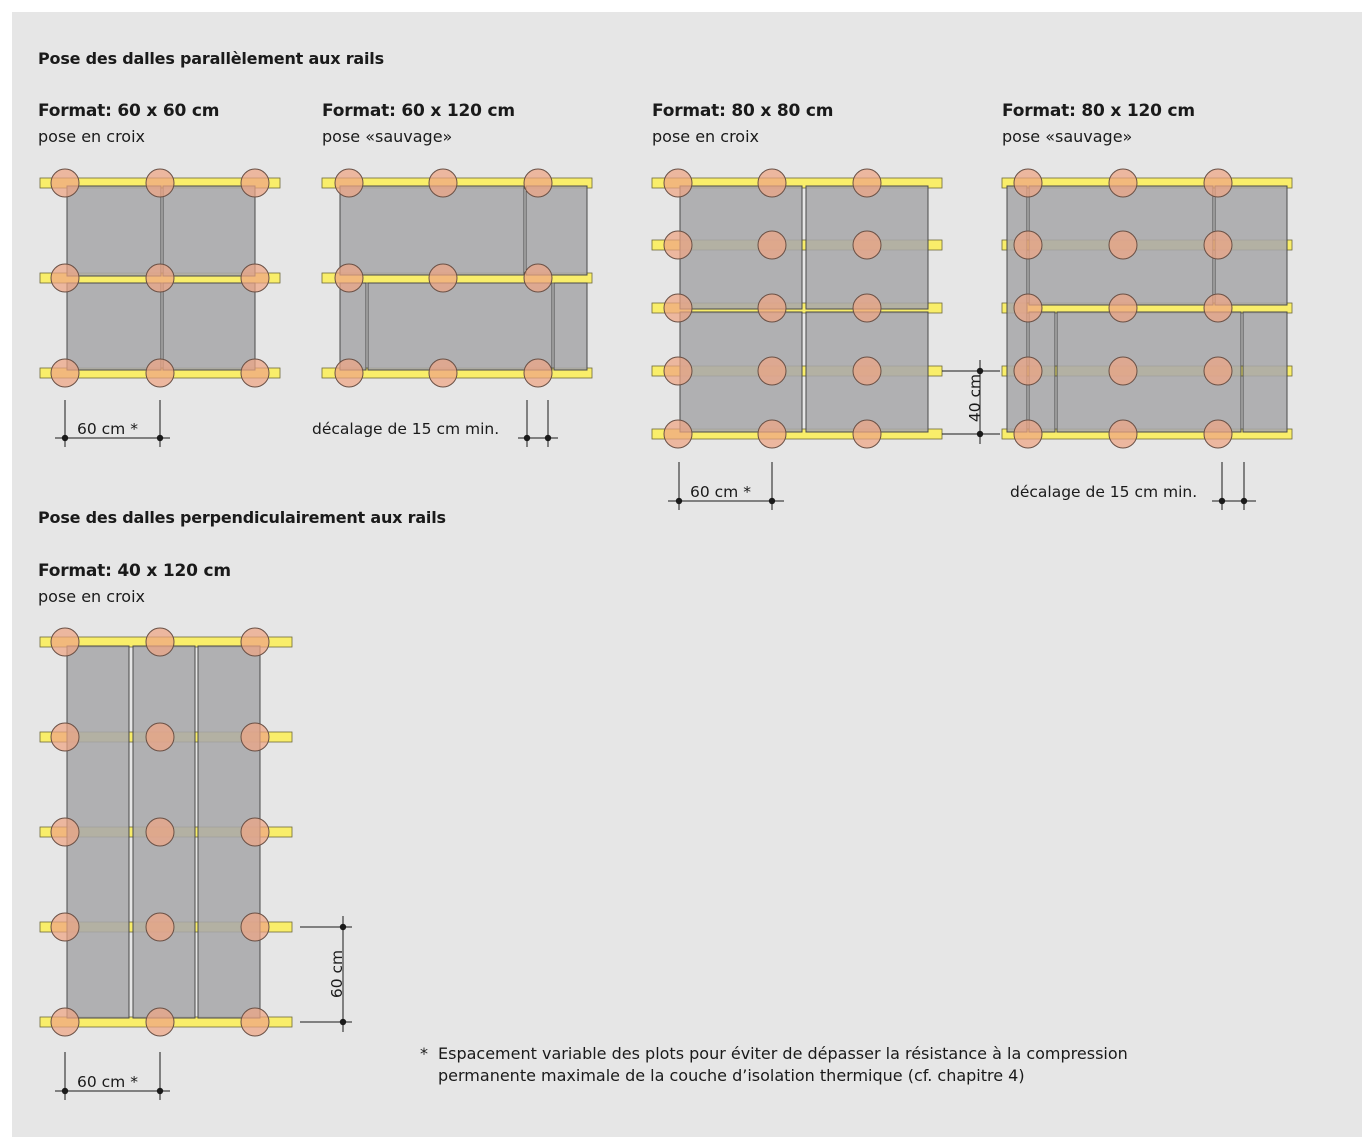  Describe the element at coordinates (107, 429) in the screenshot. I see `dimension-label-60x60: 60 cm *` at that location.